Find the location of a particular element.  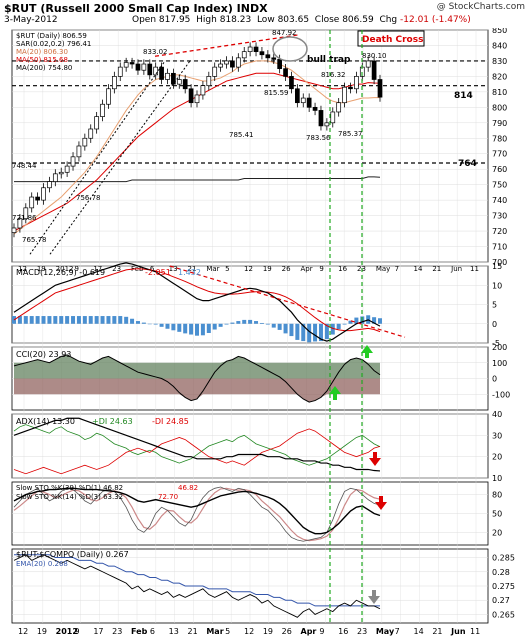

resistance-line is located at coordinates (227, 45).